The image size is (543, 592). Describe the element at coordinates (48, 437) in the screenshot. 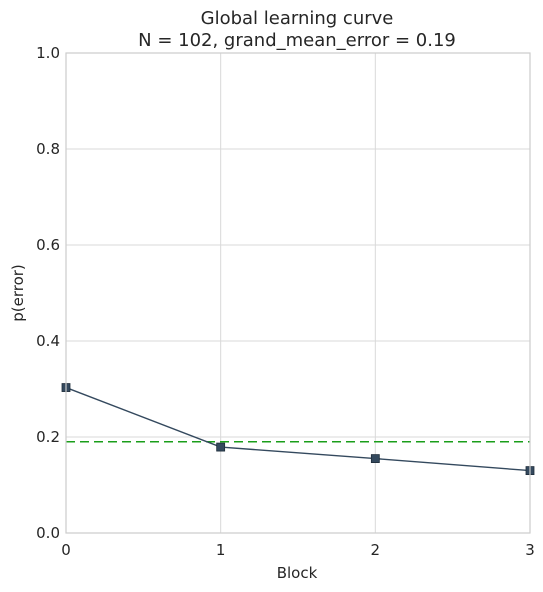

I see `y-tick-label: 0.2` at that location.